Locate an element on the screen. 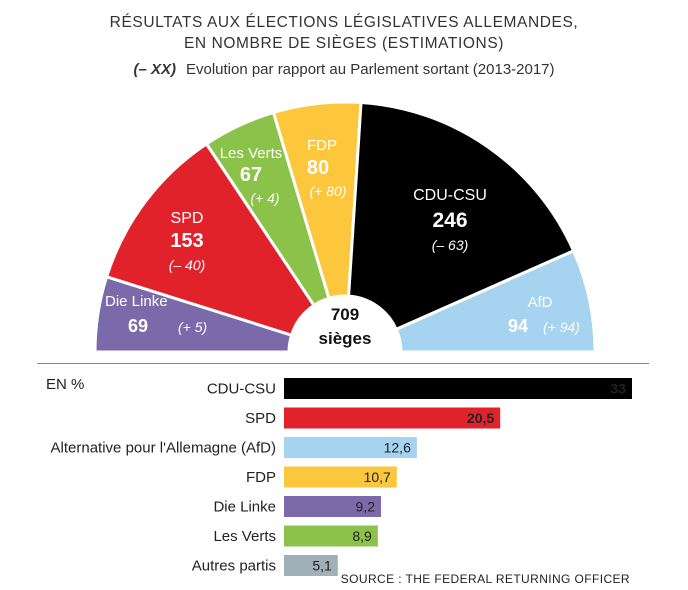 The height and width of the screenshot is (590, 688). bar-cdu-csu is located at coordinates (458, 388).